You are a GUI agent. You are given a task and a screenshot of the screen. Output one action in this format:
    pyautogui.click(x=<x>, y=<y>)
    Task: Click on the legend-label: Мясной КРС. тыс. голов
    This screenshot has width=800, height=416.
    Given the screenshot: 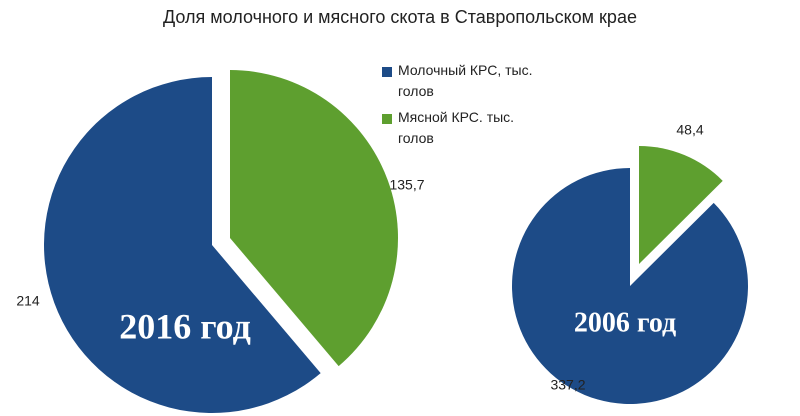 What is the action you would take?
    pyautogui.click(x=456, y=127)
    